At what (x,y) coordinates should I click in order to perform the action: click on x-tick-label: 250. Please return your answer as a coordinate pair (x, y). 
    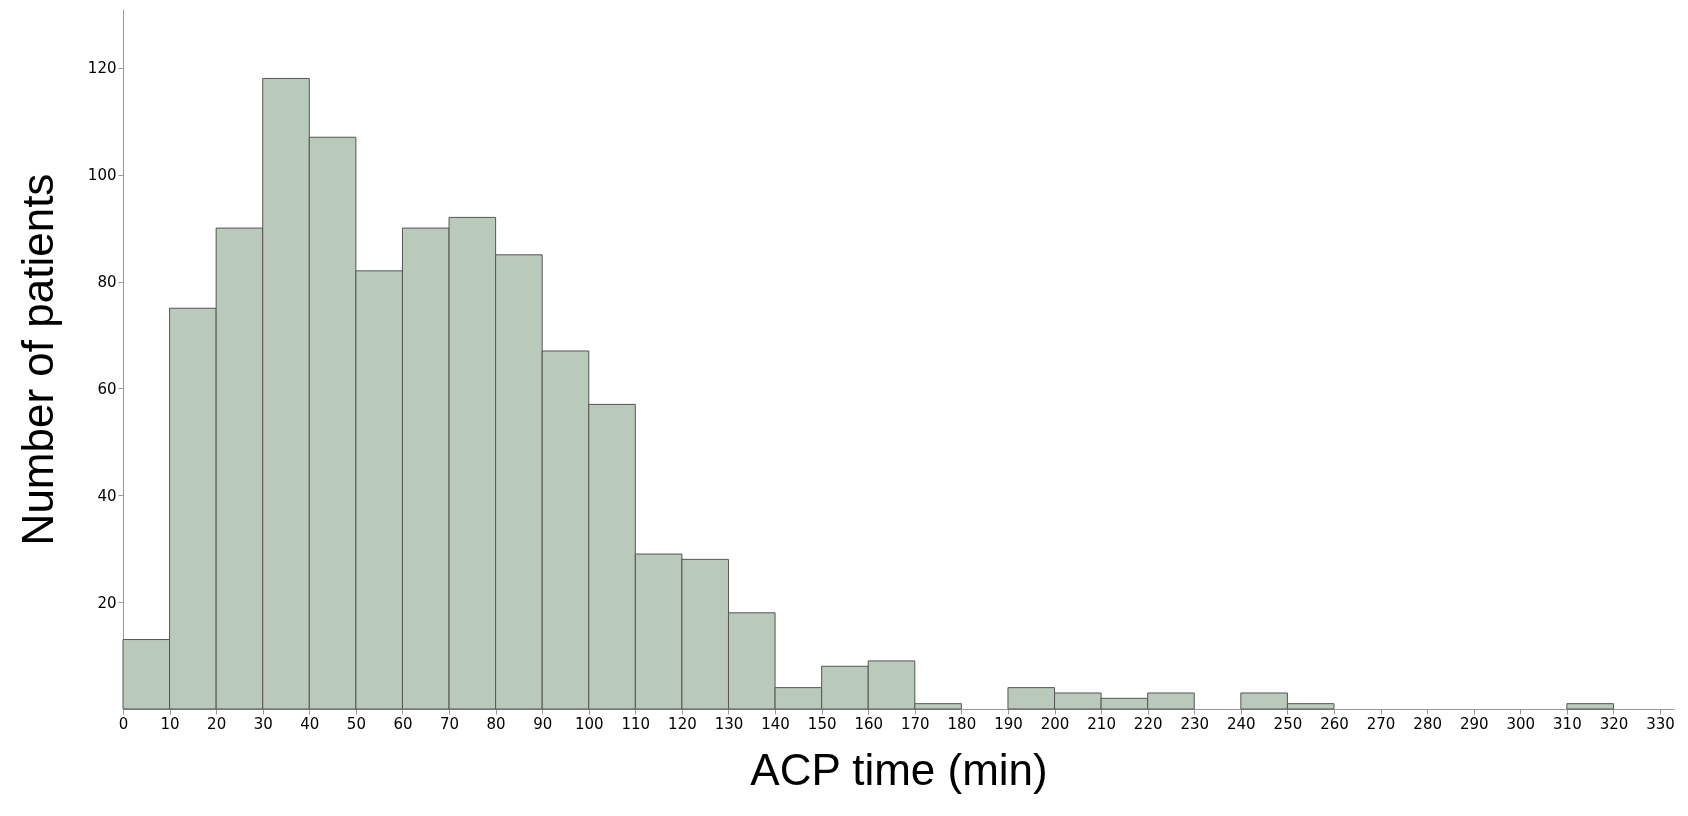
    Looking at the image, I should click on (1288, 723).